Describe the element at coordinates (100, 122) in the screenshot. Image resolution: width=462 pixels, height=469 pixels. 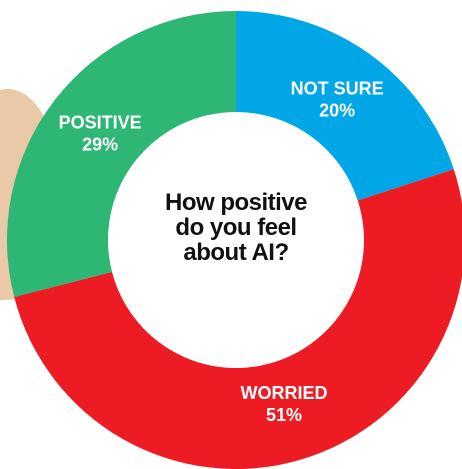
I see `slice-label: POSITIVE` at that location.